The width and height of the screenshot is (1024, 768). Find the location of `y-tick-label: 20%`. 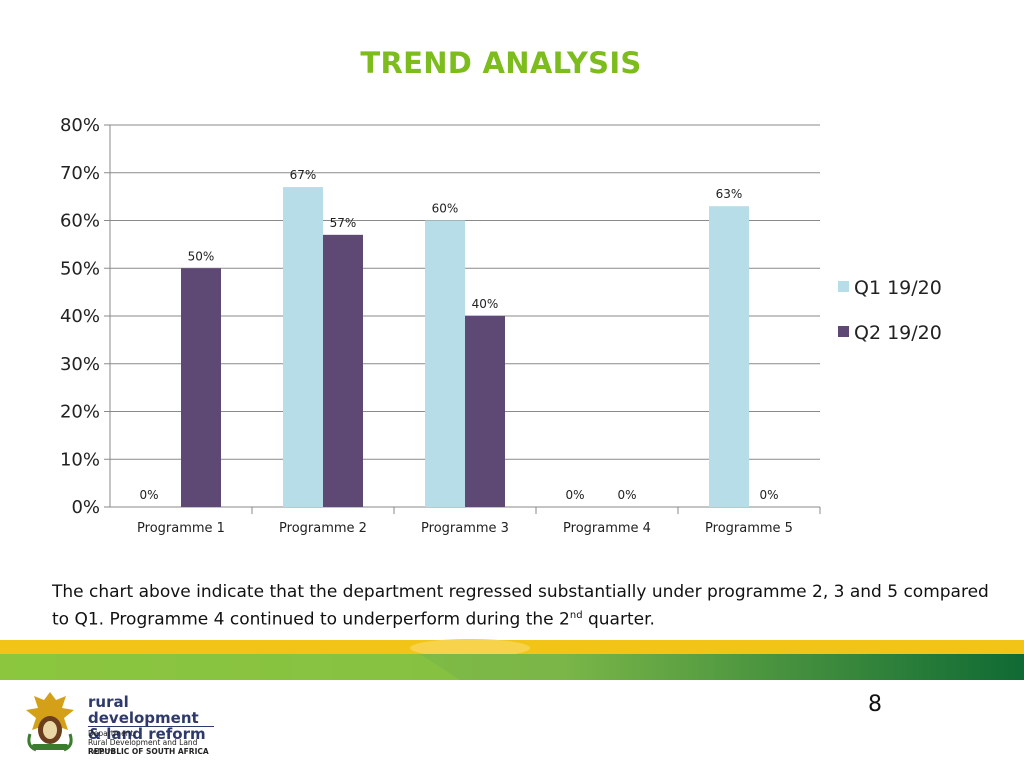

y-tick-label: 20% is located at coordinates (80, 412).